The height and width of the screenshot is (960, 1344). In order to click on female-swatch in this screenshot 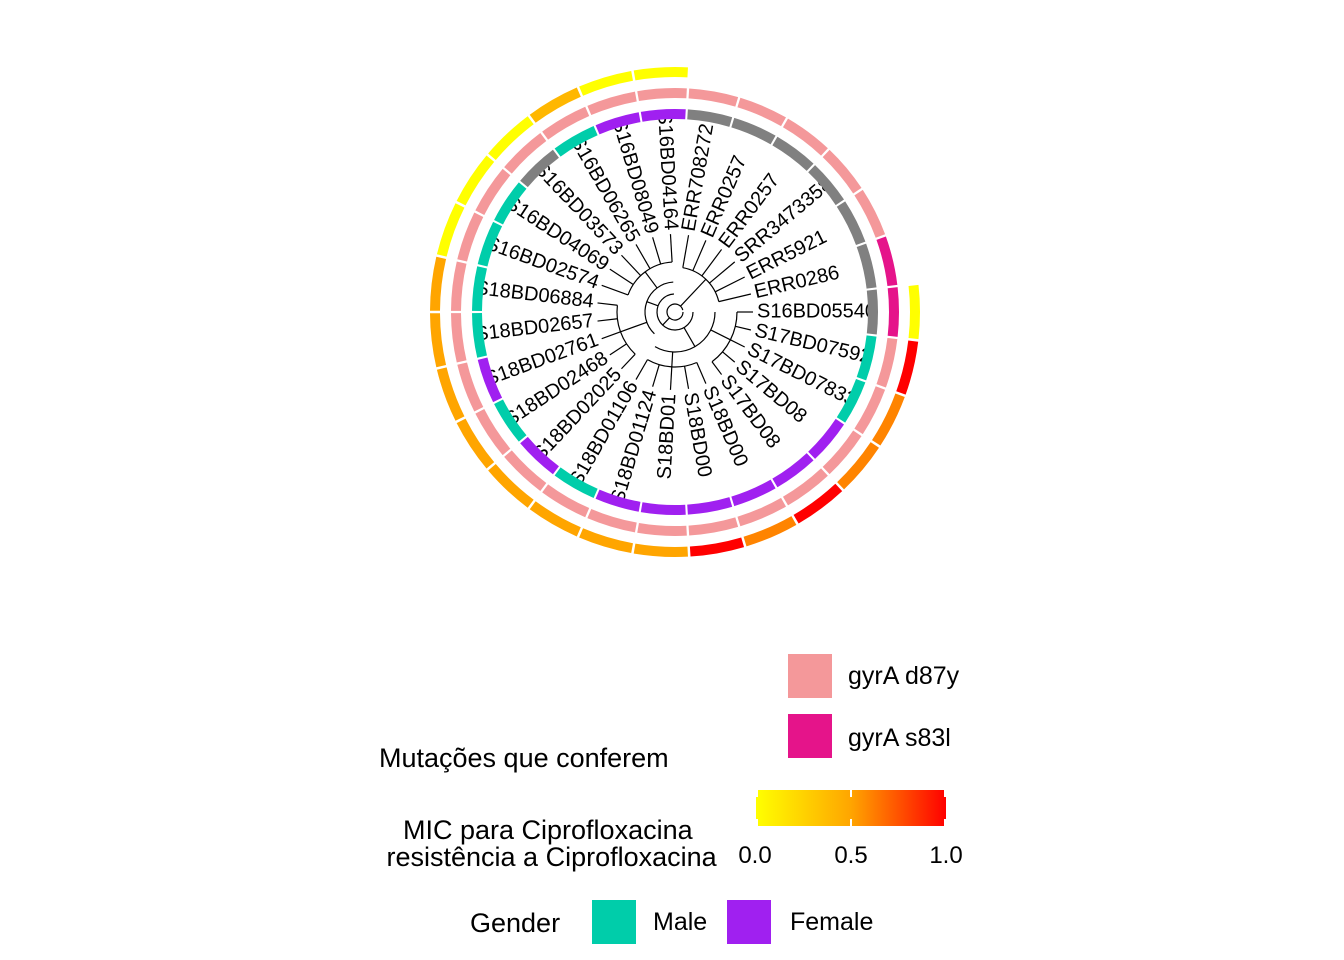, I will do `click(749, 922)`.